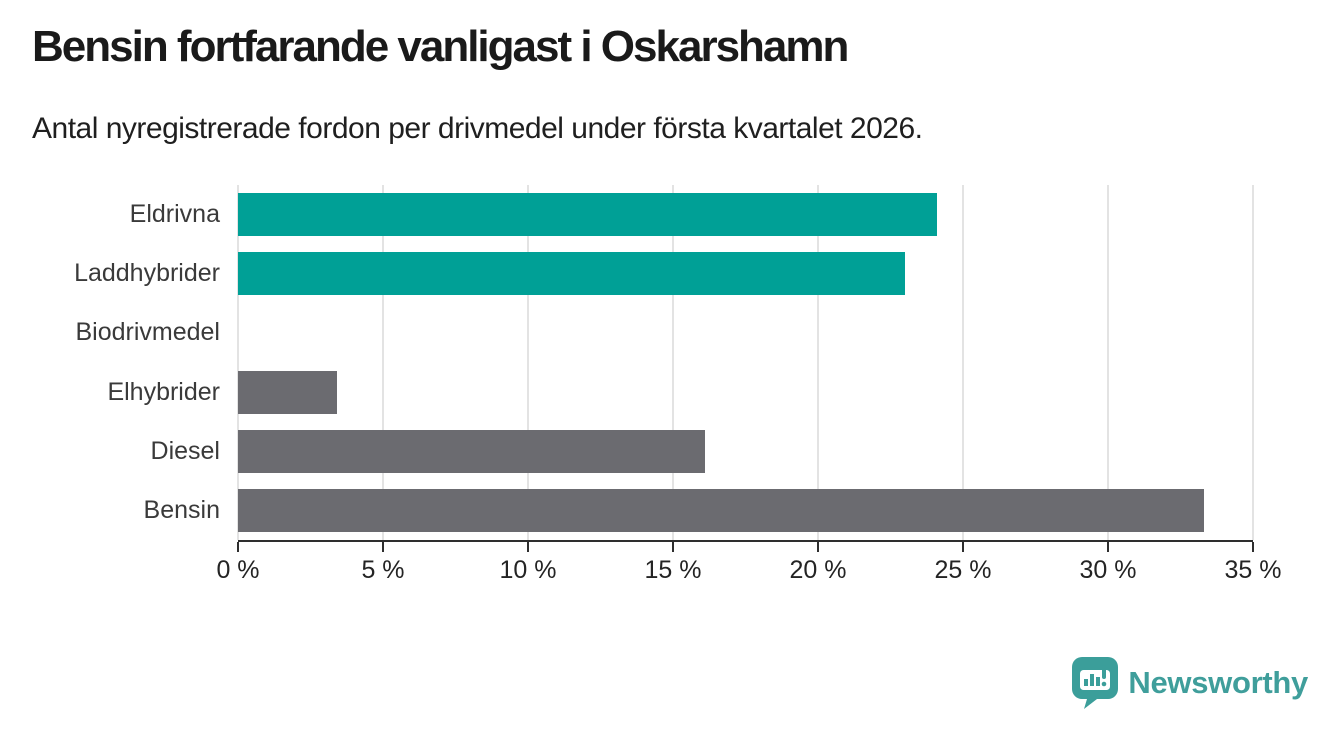  I want to click on x-tick-label: 20 %, so click(818, 570).